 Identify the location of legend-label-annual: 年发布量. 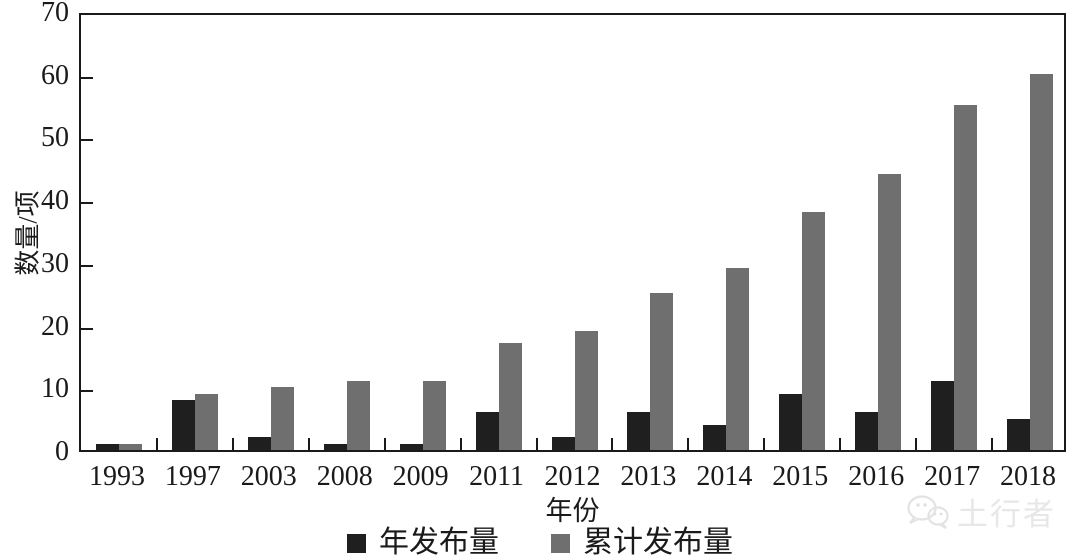
(439, 542).